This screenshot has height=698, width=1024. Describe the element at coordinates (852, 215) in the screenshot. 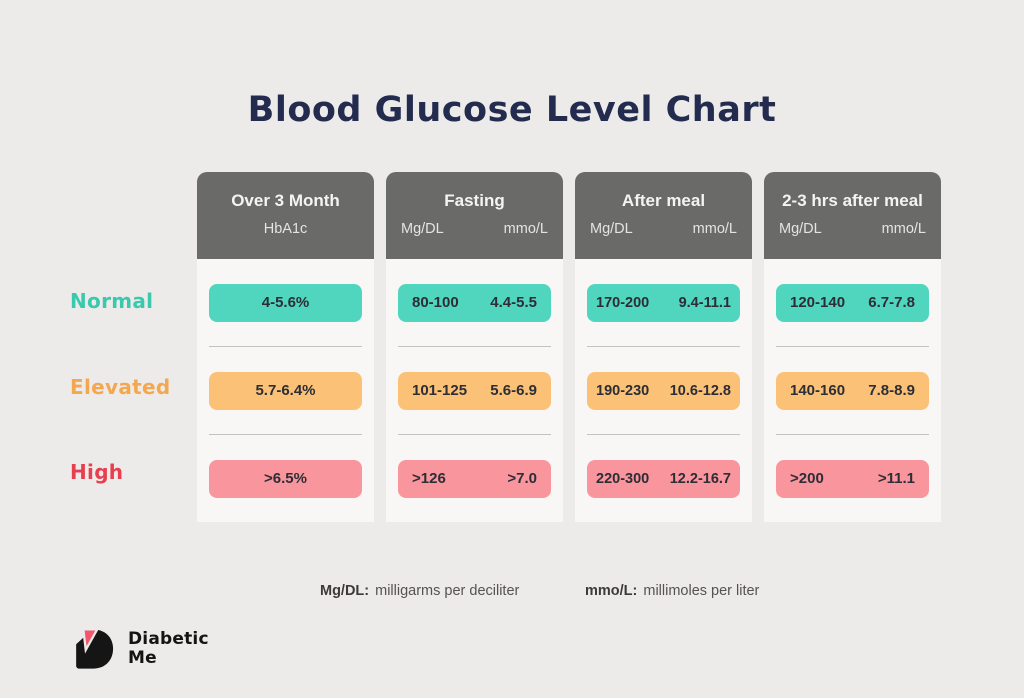

I see `column-header: 2-3 hrs after meal Mg/DL mmo/L` at that location.